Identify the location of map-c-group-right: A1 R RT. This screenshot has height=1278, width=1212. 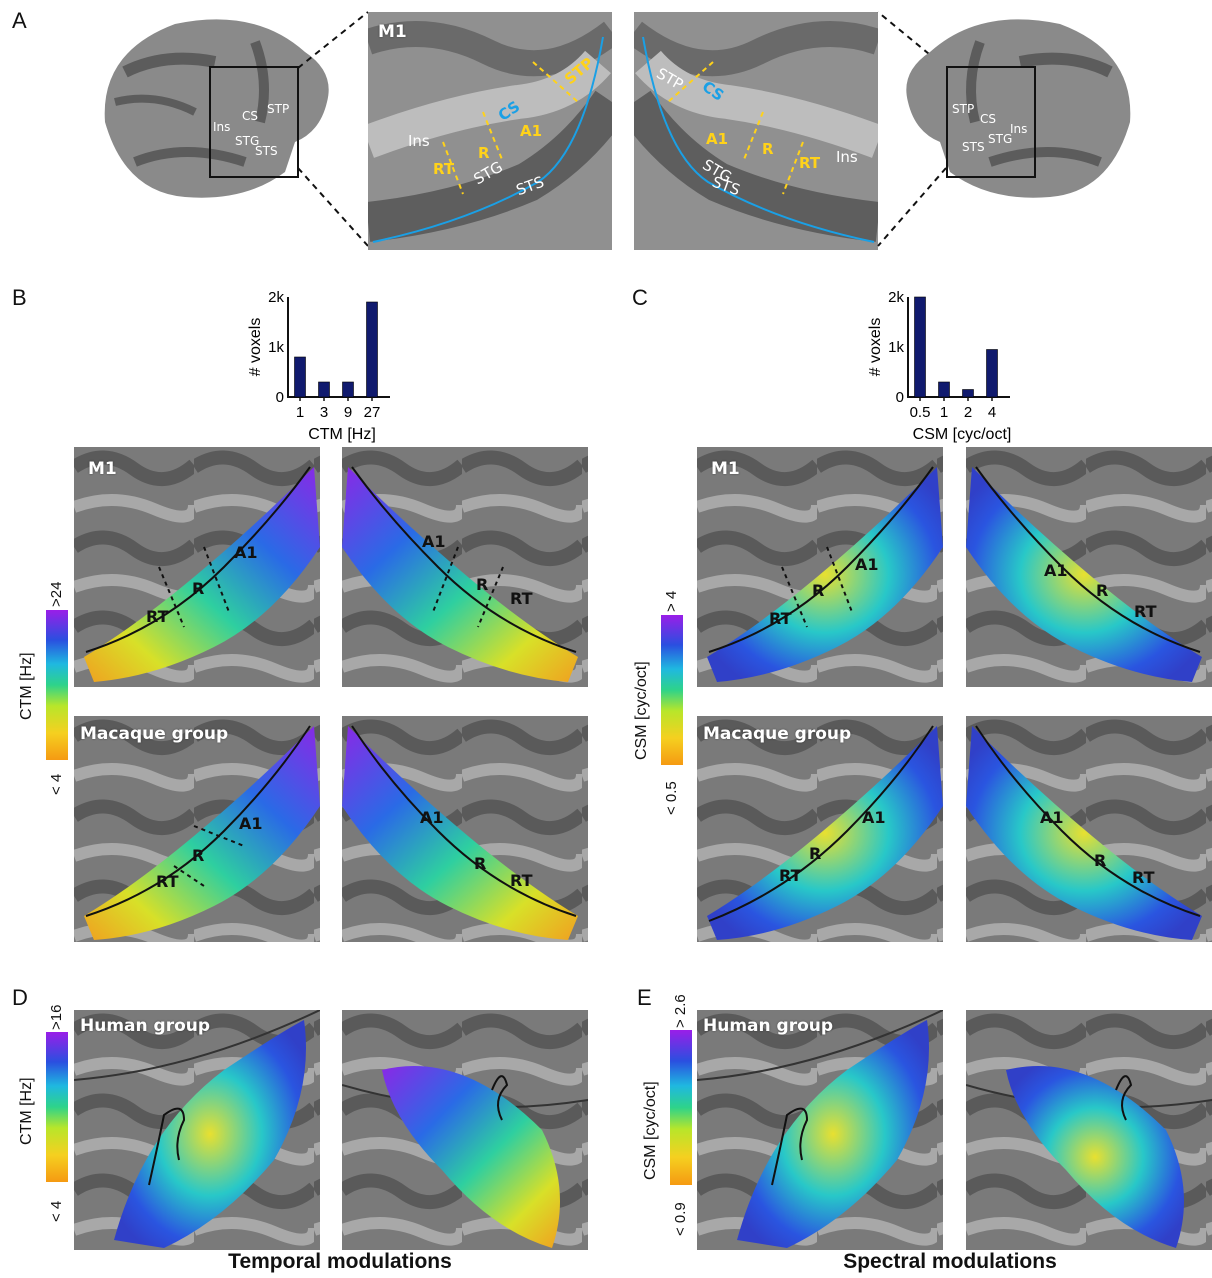
(1089, 829).